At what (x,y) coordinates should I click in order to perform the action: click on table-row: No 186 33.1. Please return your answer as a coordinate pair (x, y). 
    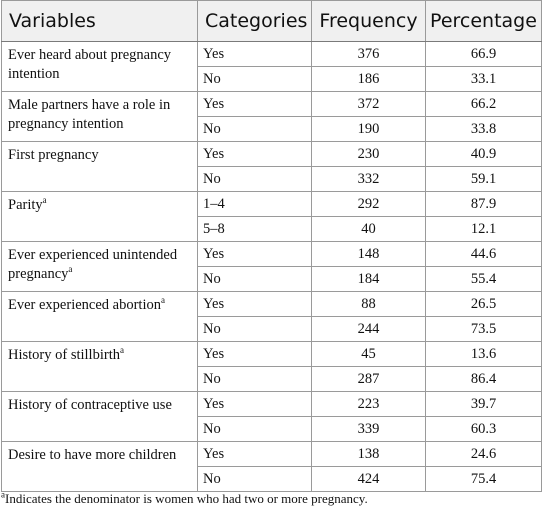
    Looking at the image, I should click on (272, 79).